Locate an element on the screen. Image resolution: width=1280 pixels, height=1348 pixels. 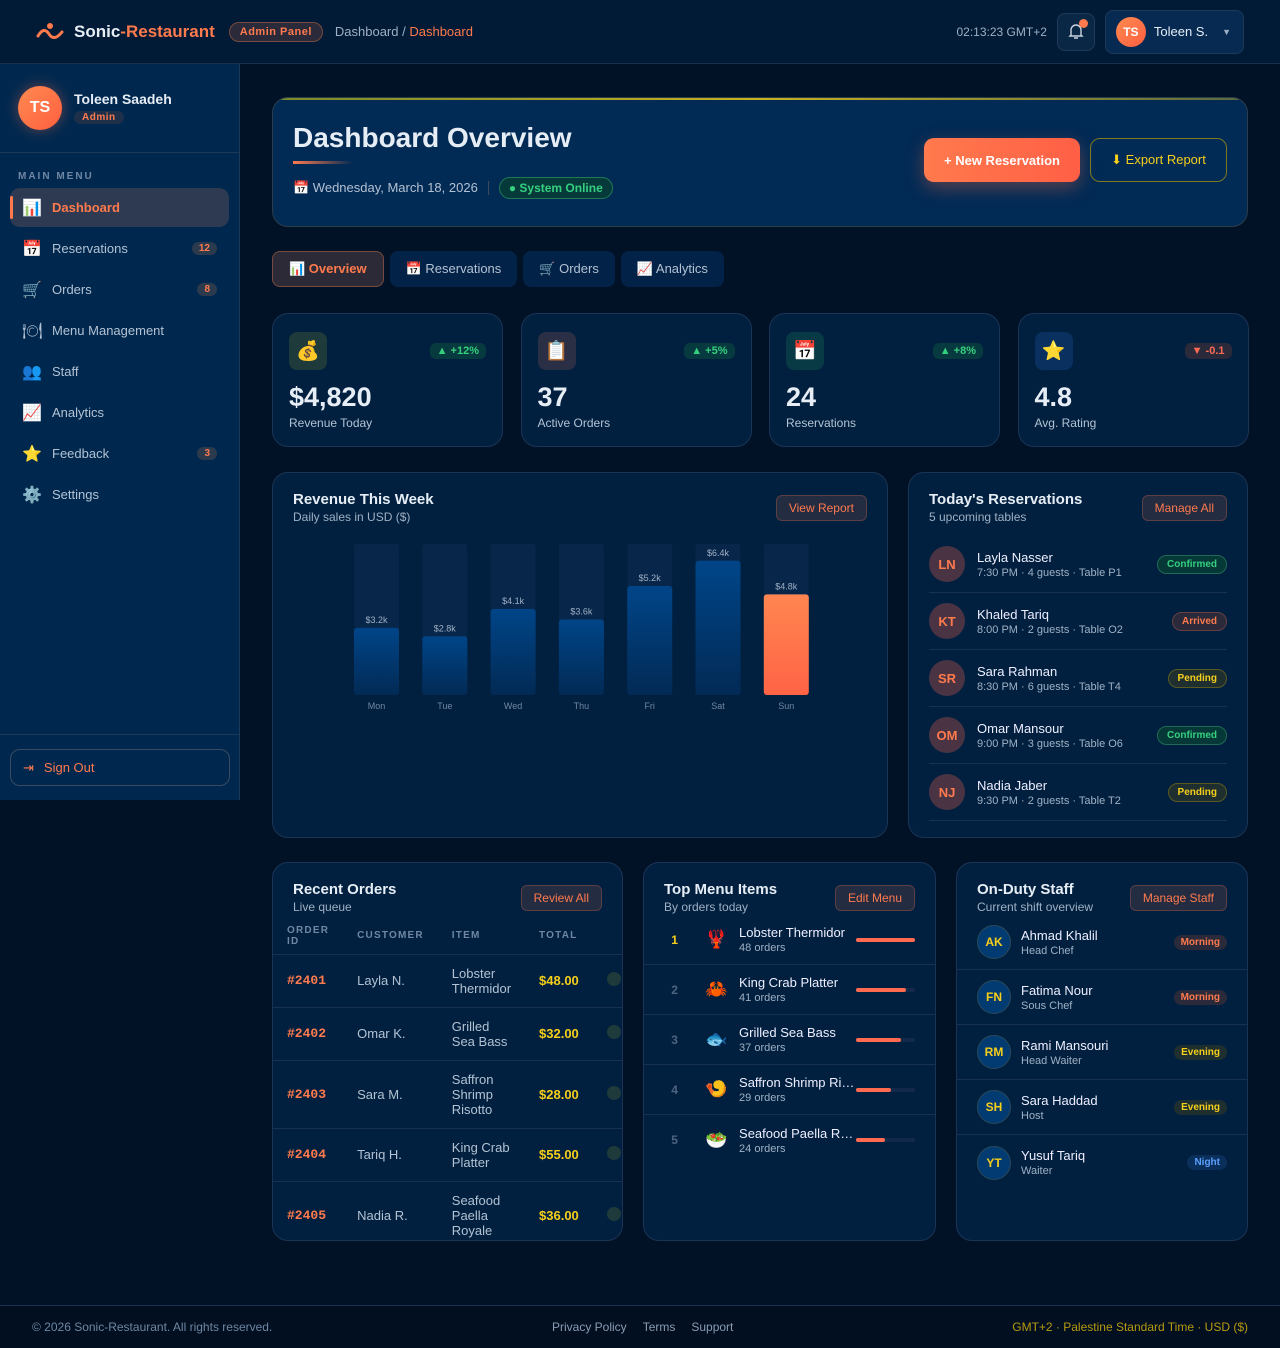
menu-item: 1 🦞 Lobster Thermidor 48 orders is located at coordinates (789, 940).